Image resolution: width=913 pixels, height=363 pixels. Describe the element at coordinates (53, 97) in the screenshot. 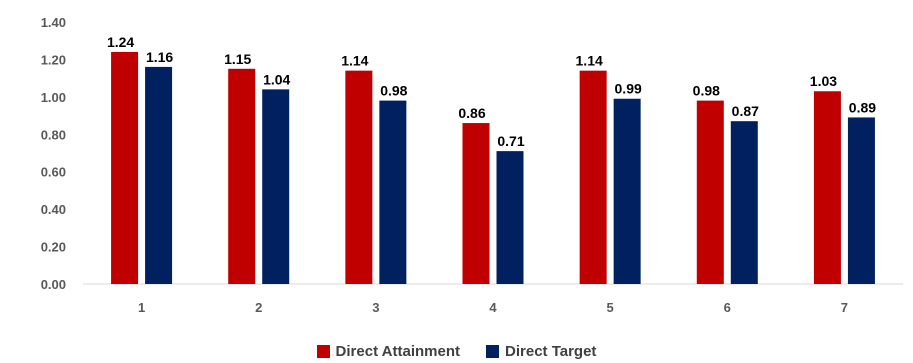

I see `y-tick-label: 1.00` at that location.